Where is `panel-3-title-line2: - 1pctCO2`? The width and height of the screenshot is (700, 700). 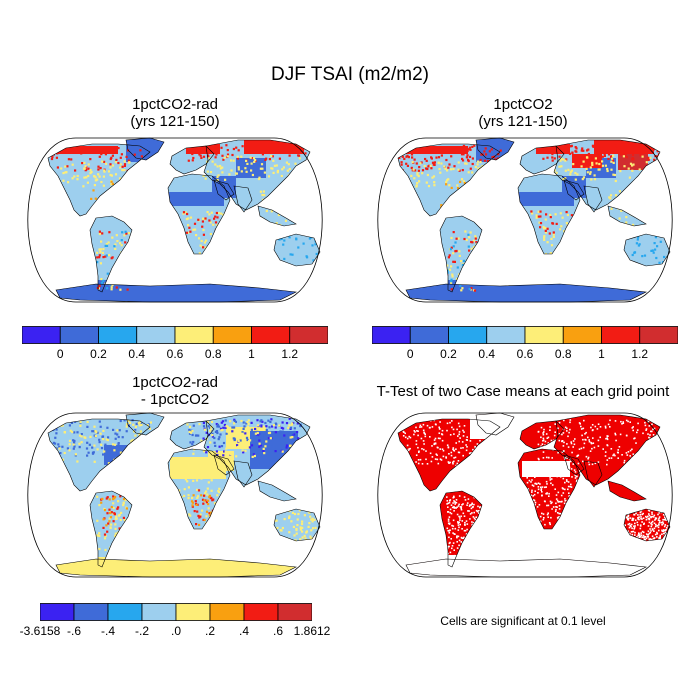
panel-3-title-line2: - 1pctCO2 is located at coordinates (175, 399).